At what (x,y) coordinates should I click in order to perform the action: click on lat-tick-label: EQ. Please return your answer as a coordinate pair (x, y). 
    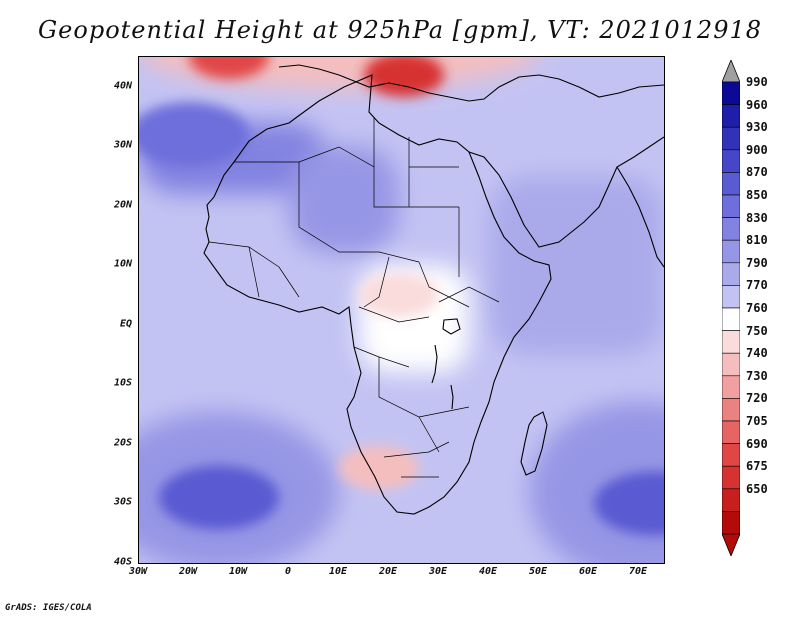
    Looking at the image, I should click on (125, 324).